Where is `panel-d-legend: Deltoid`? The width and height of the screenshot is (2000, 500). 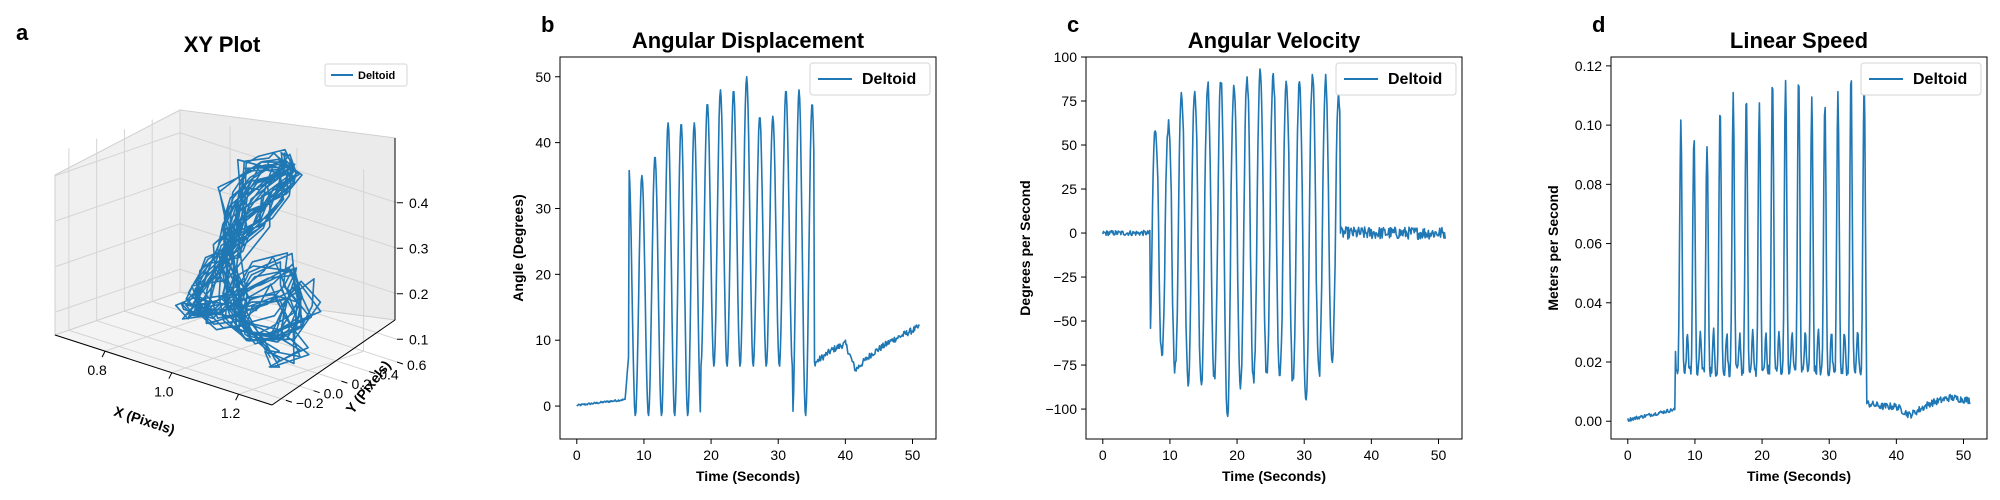
panel-d-legend: Deltoid is located at coordinates (1921, 79).